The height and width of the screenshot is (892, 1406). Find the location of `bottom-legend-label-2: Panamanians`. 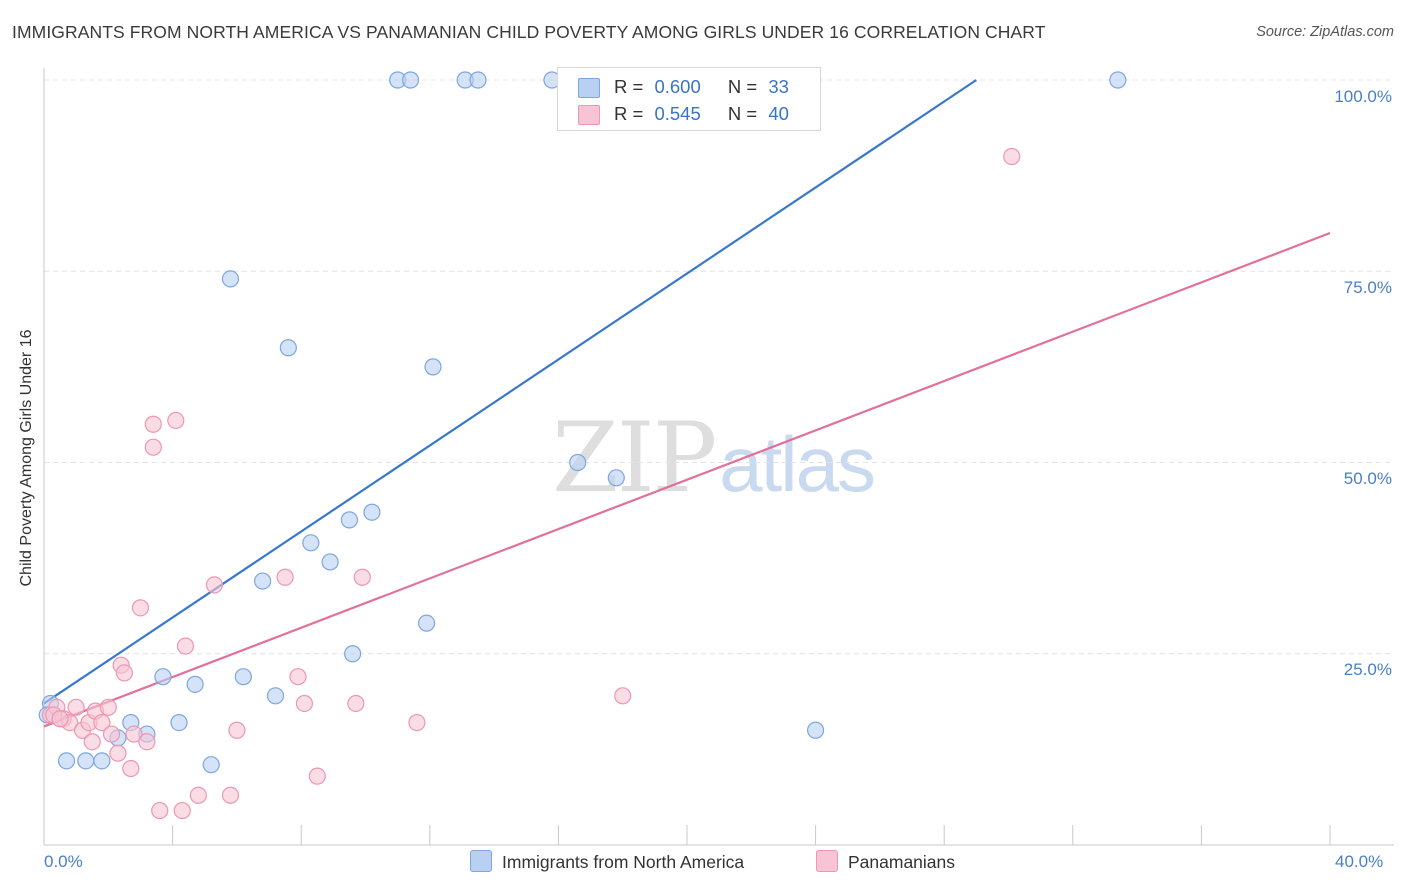

bottom-legend-label-2: Panamanians is located at coordinates (902, 862).